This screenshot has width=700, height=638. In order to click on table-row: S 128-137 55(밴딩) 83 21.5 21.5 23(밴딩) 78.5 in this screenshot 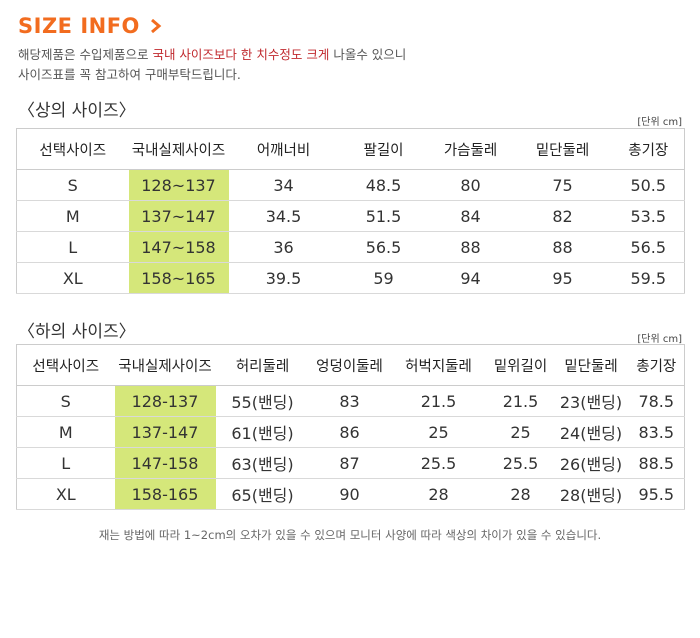, I will do `click(350, 401)`.